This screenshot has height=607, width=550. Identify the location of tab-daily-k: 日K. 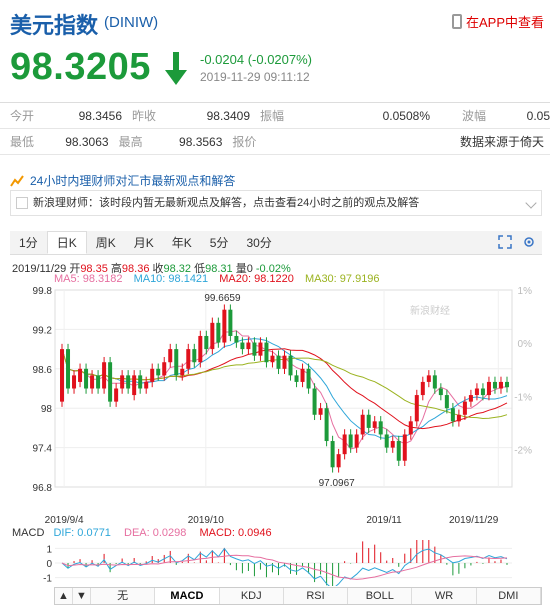
(66, 242).